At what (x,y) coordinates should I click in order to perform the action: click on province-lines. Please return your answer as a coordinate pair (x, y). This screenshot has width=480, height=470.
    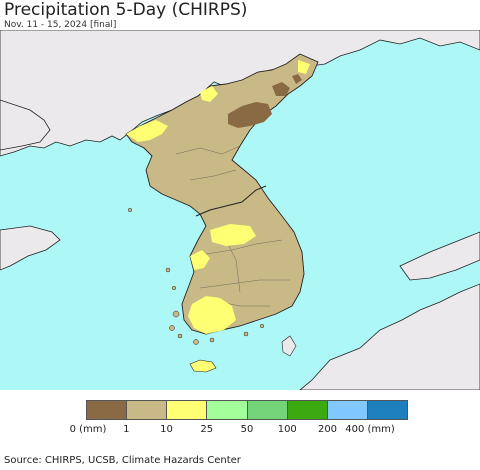
    Looking at the image, I should click on (232, 226).